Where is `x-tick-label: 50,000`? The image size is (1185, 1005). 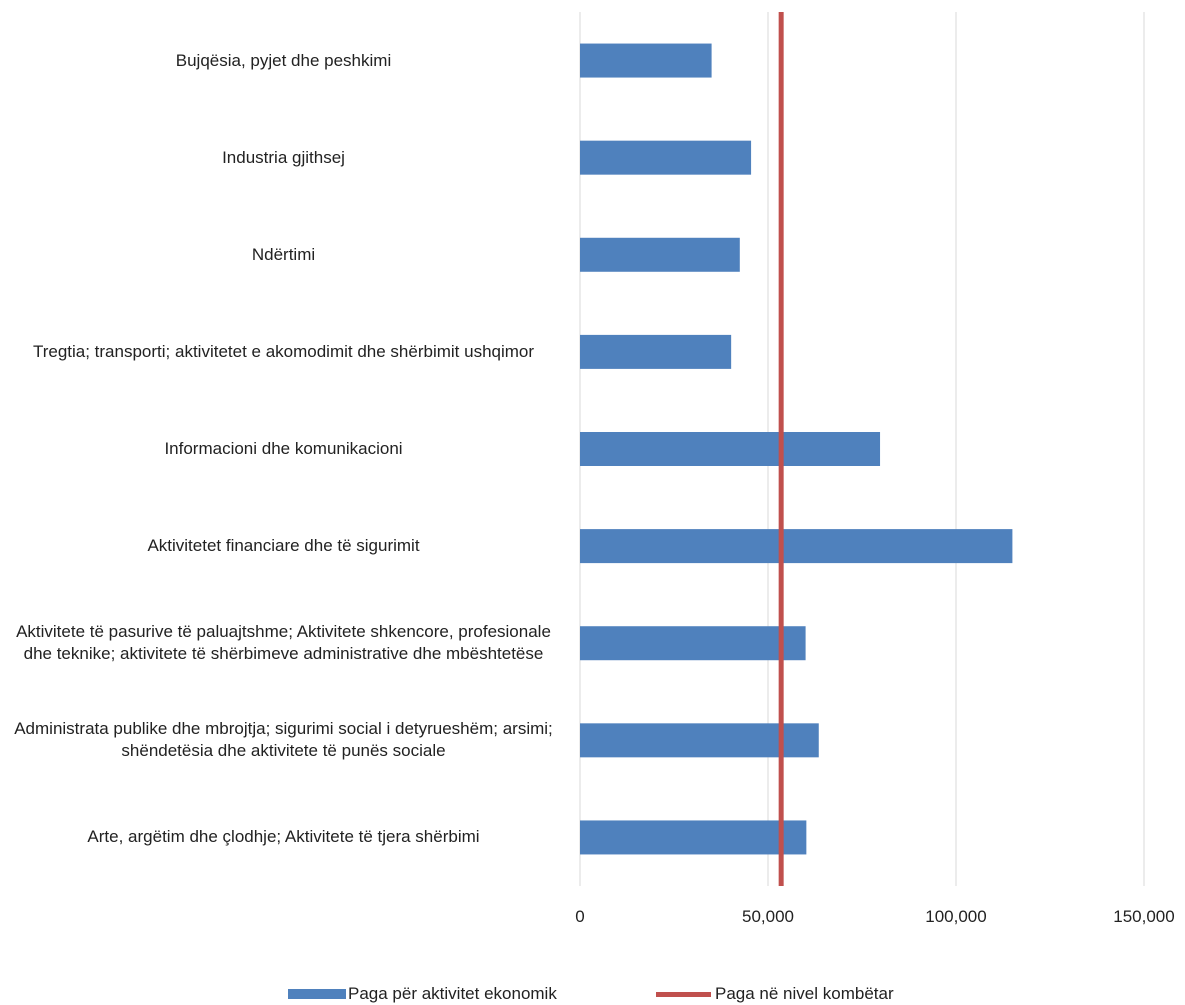 x-tick-label: 50,000 is located at coordinates (768, 916).